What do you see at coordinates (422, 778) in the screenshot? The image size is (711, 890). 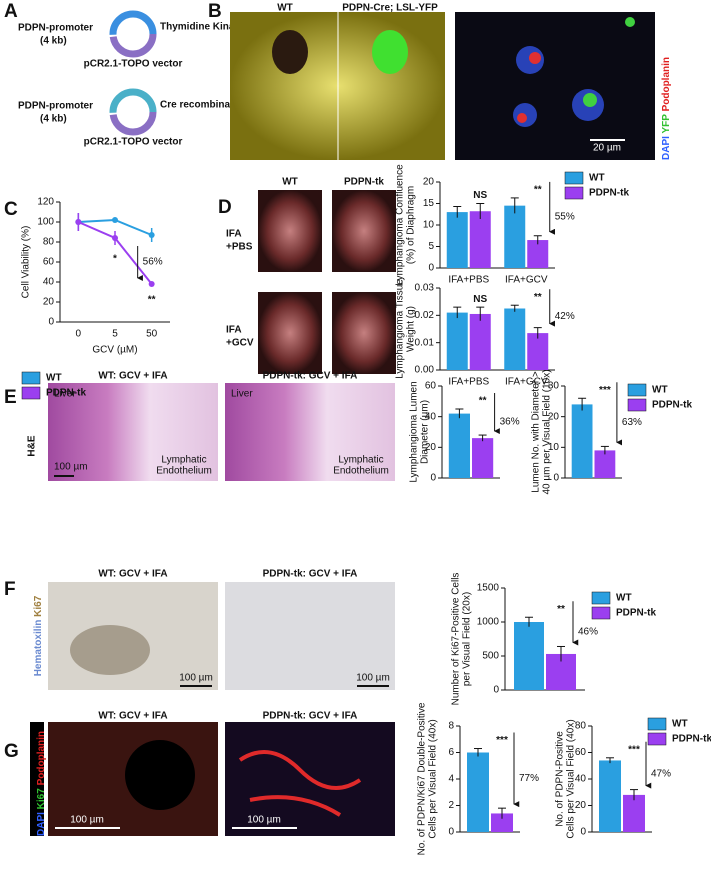 I see `y-axis-label: No. of PDPN/Ki67 Double-Positive` at bounding box center [422, 778].